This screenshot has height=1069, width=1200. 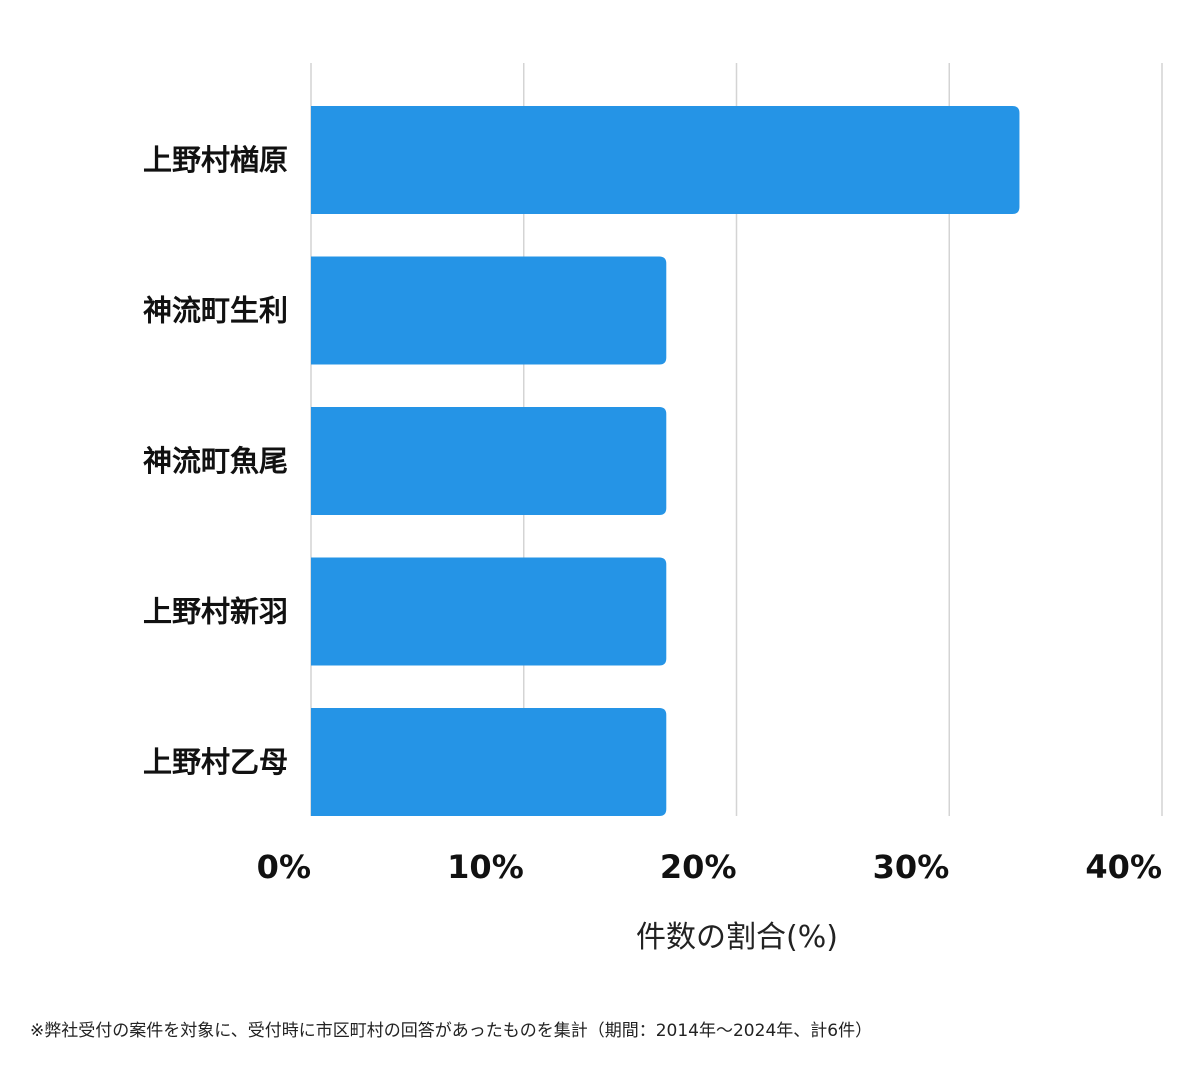 What do you see at coordinates (911, 867) in the screenshot?
I see `x-tick-label: 30%` at bounding box center [911, 867].